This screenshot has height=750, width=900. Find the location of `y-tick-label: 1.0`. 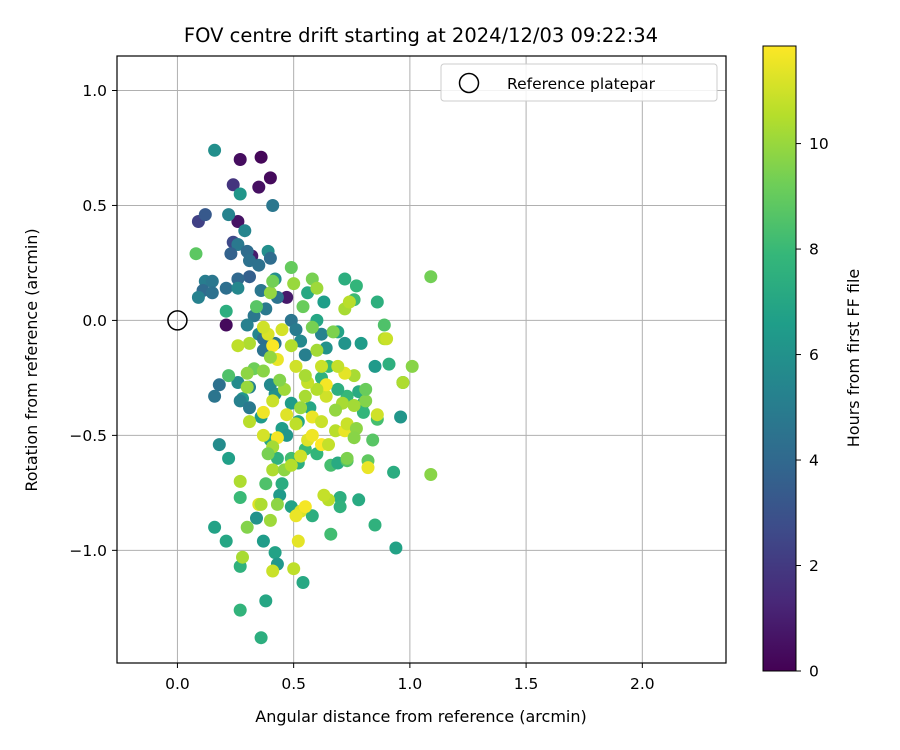

y-tick-label: 1.0 is located at coordinates (94, 91).